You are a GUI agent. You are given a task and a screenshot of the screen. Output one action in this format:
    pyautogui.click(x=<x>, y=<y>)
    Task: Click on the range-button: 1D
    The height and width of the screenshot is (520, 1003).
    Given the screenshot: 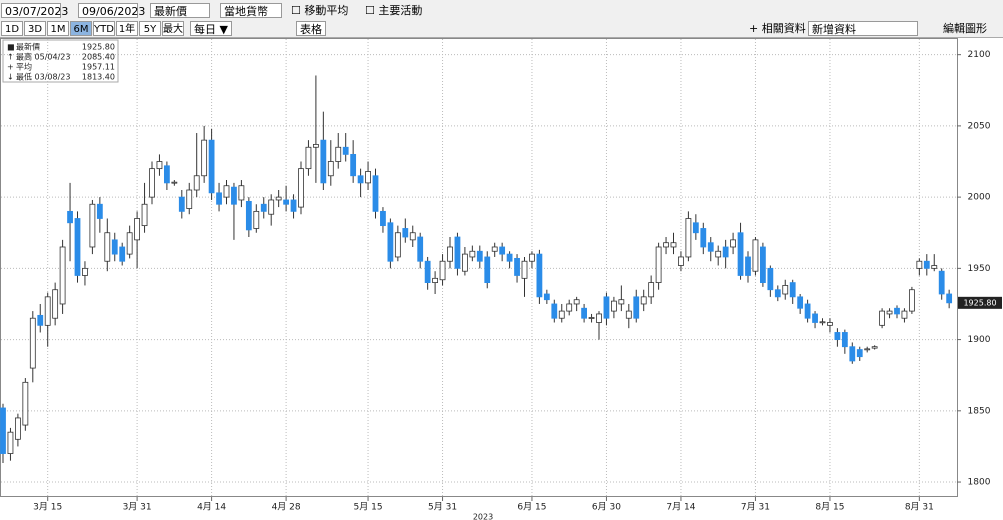 What is the action you would take?
    pyautogui.click(x=12, y=28)
    